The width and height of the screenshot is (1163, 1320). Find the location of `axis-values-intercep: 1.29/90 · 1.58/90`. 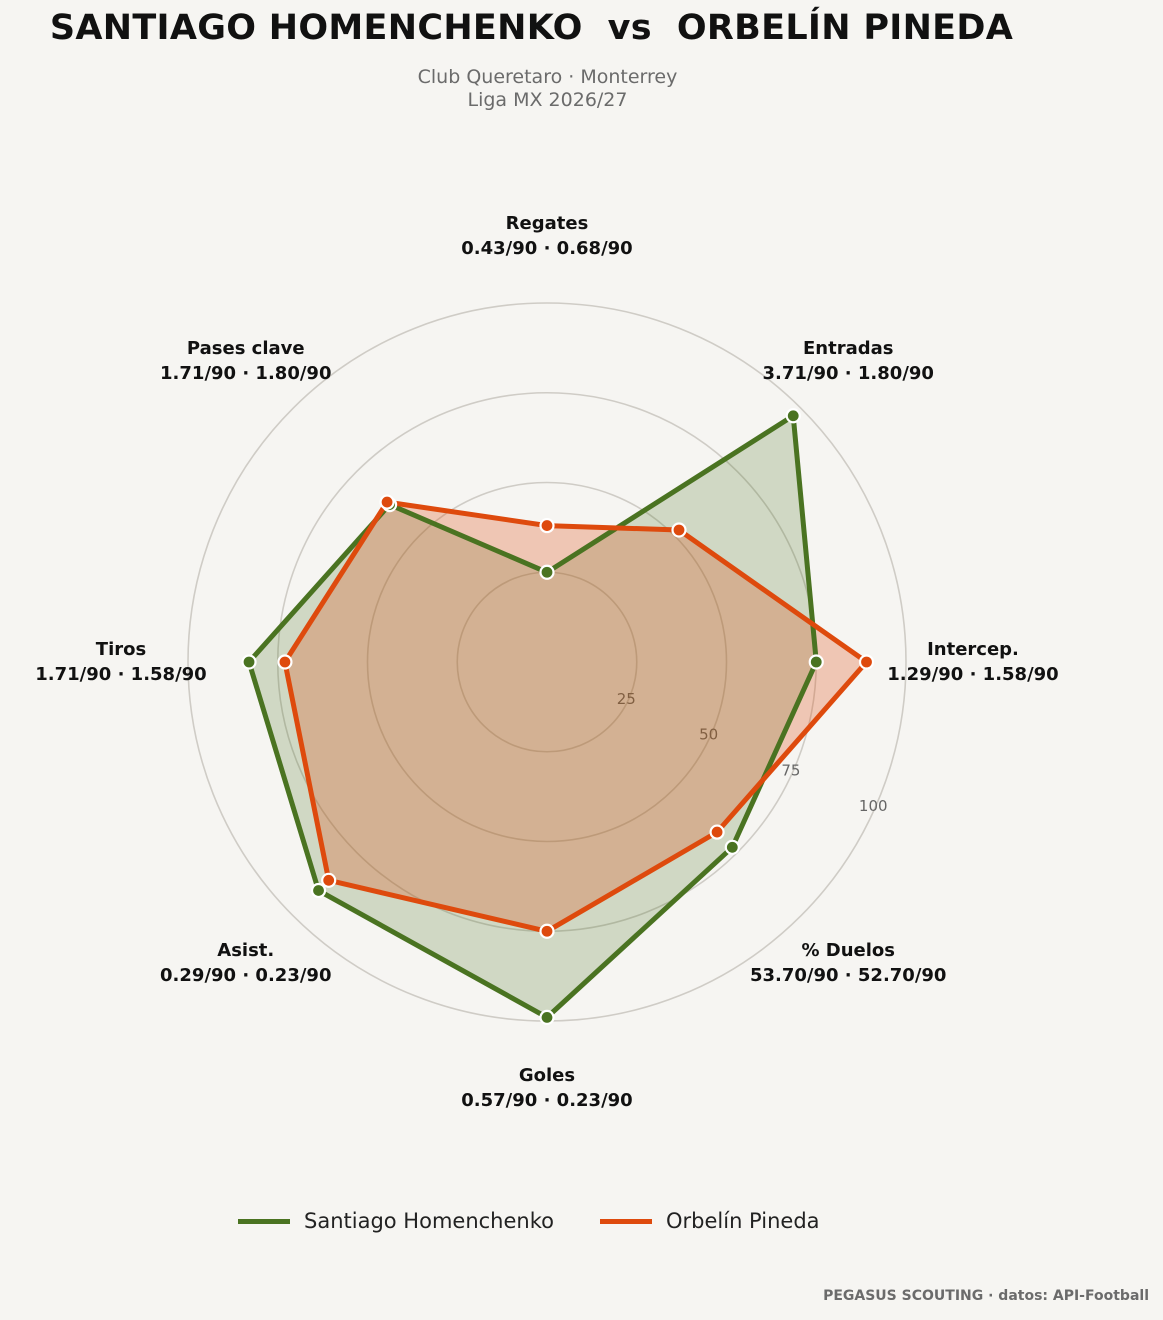

axis-values-intercep: 1.29/90 · 1.58/90 is located at coordinates (972, 674).